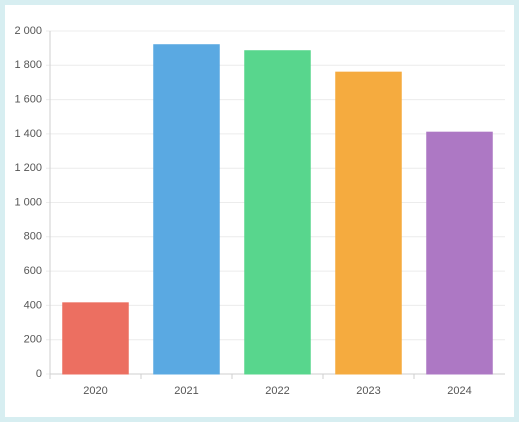 Image resolution: width=519 pixels, height=422 pixels. What do you see at coordinates (28, 202) in the screenshot?
I see `y-tick-label: 1 000` at bounding box center [28, 202].